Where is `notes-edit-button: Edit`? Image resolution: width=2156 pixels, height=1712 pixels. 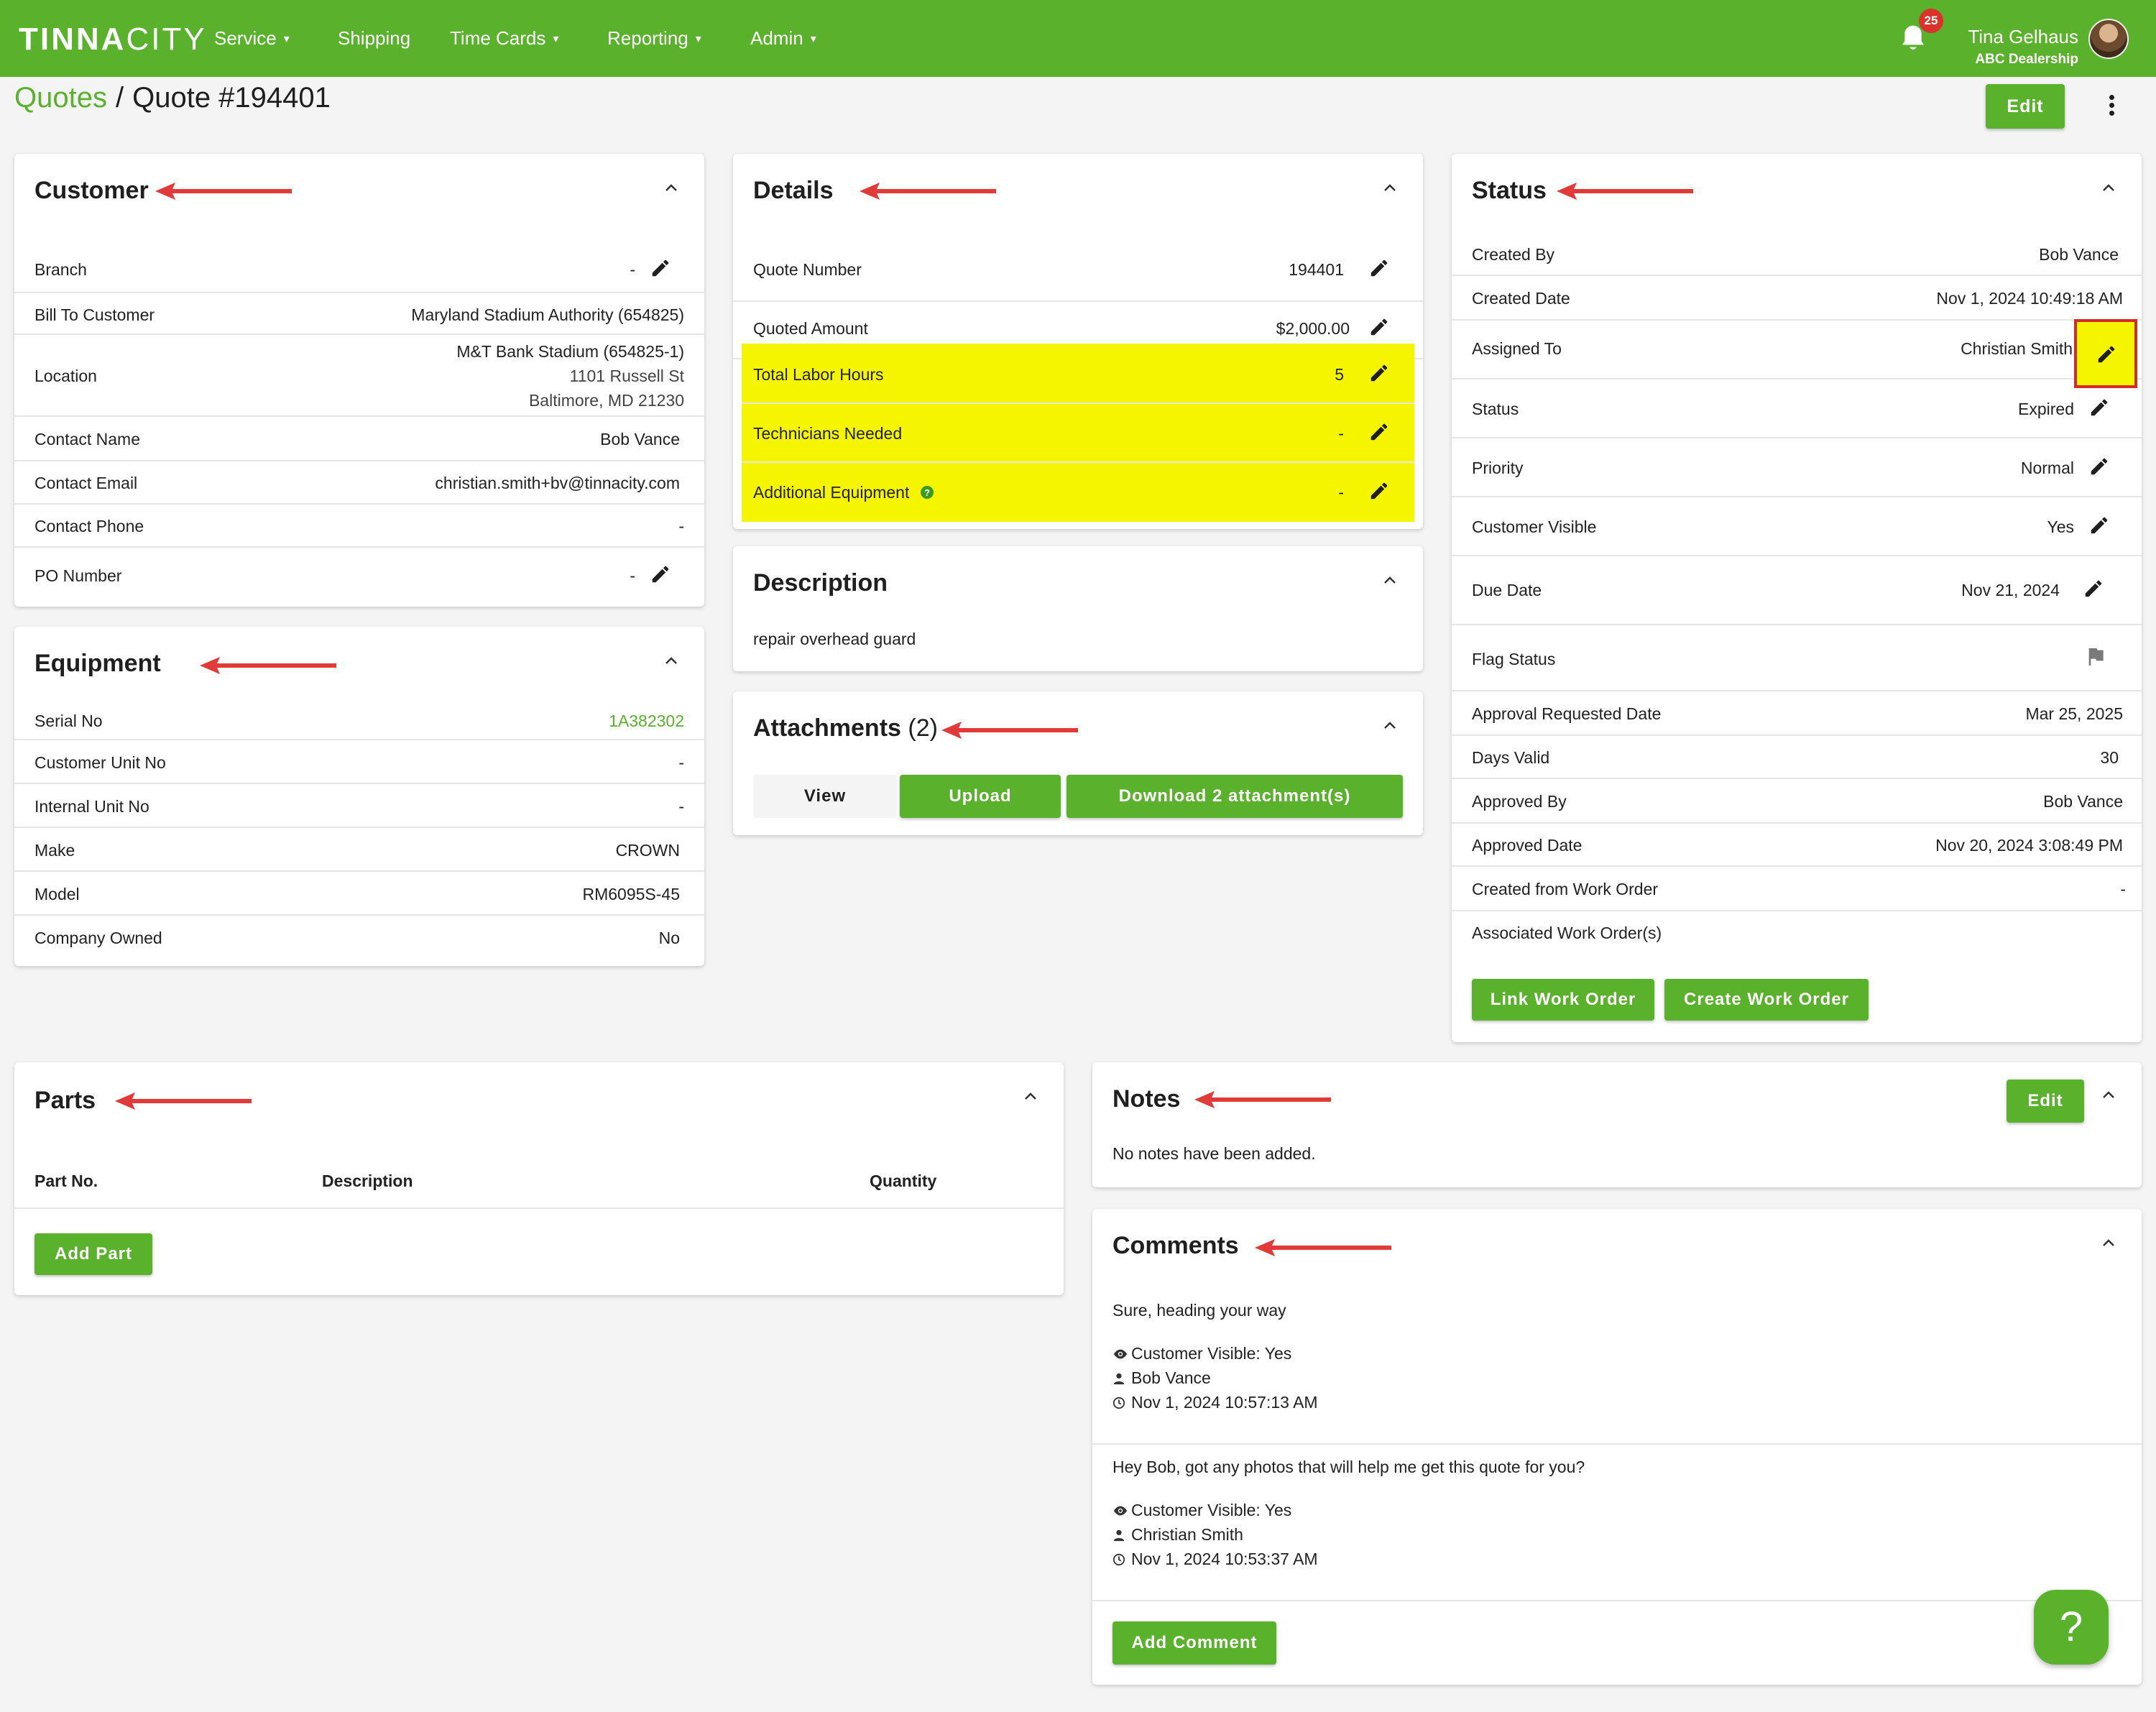
notes-edit-button: Edit is located at coordinates (2045, 1101).